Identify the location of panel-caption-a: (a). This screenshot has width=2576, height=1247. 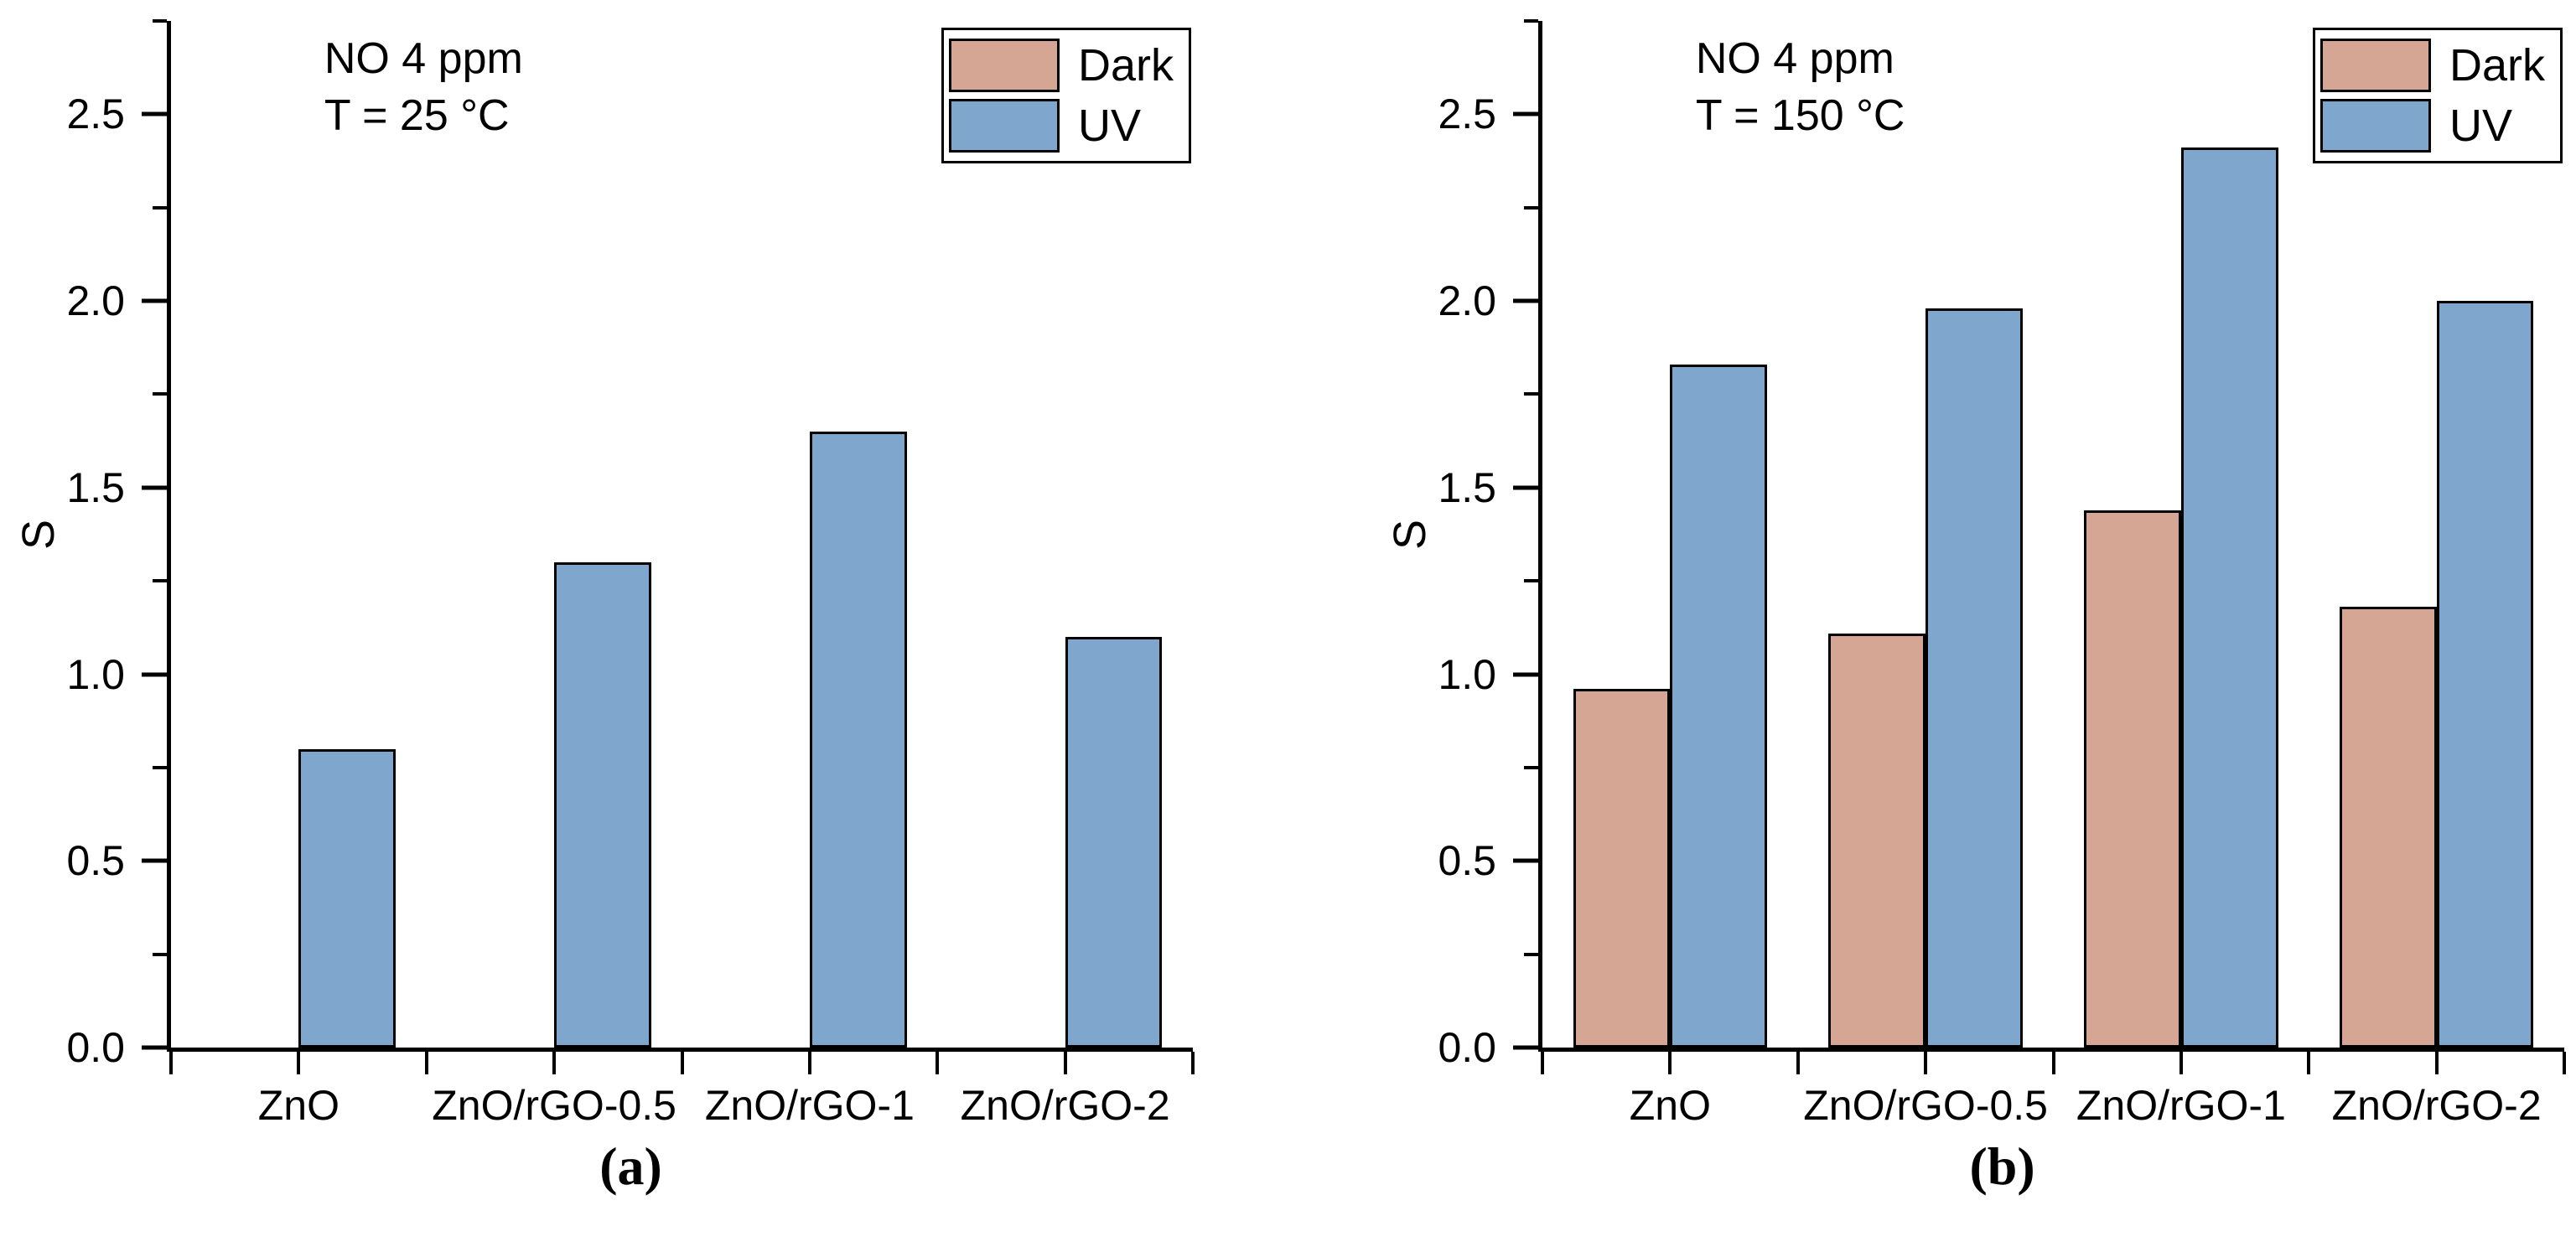
(630, 1166).